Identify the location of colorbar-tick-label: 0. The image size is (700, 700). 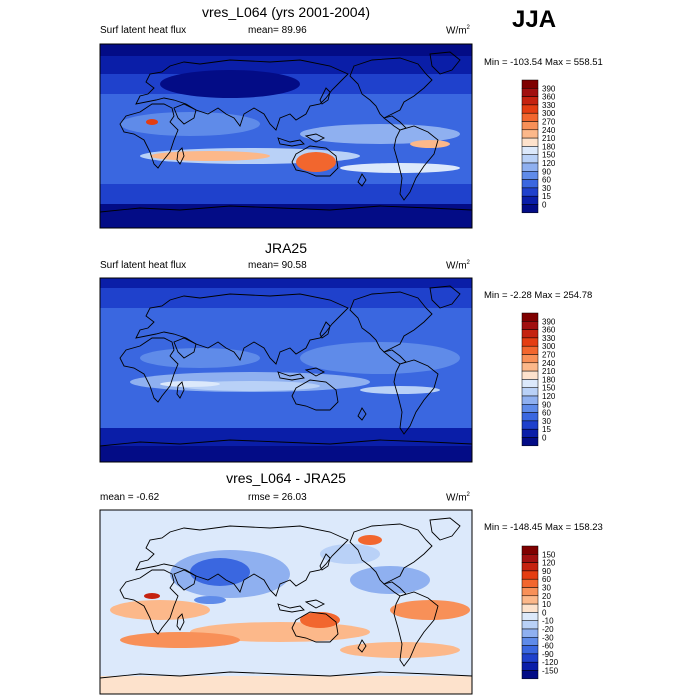
(544, 612).